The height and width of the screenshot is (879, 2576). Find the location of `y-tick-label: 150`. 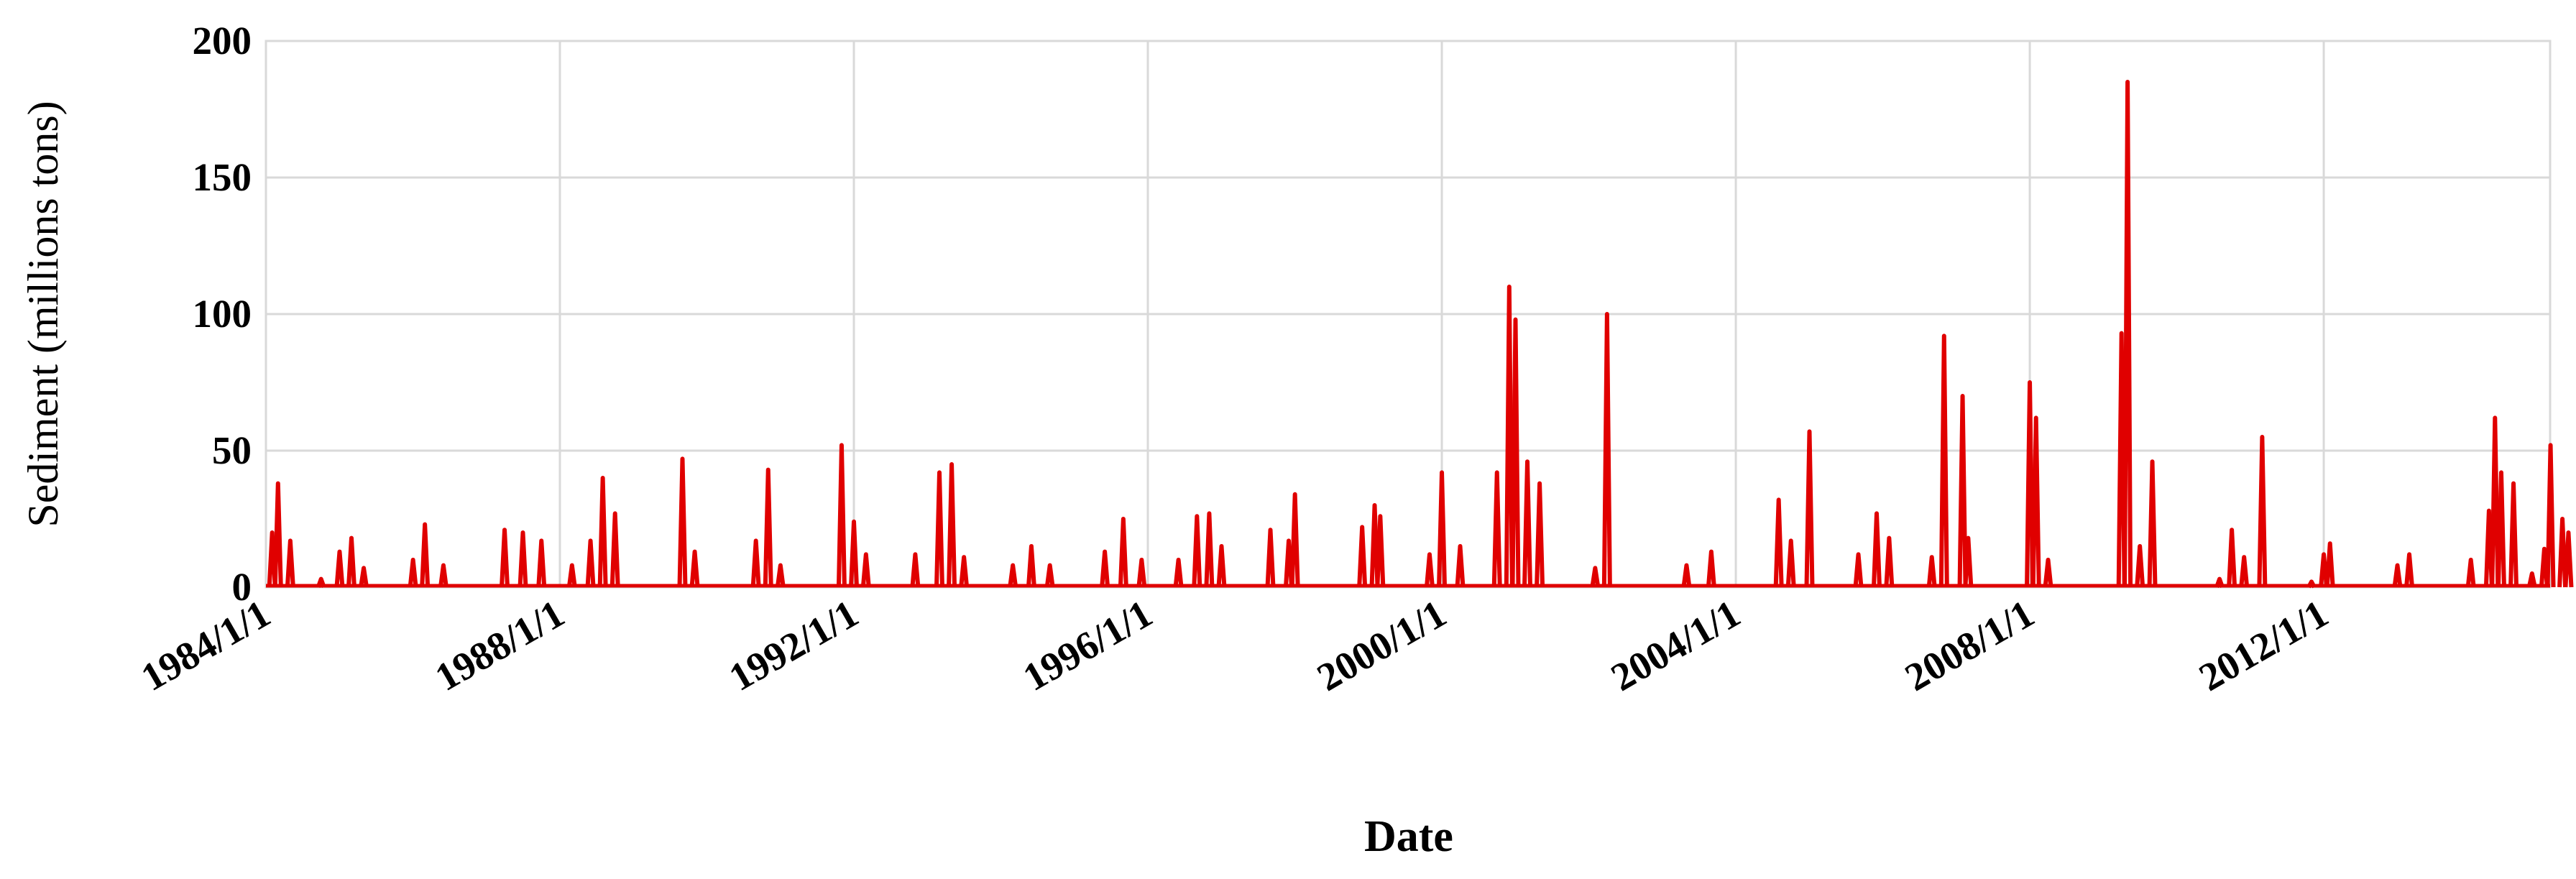

y-tick-label: 150 is located at coordinates (222, 177).